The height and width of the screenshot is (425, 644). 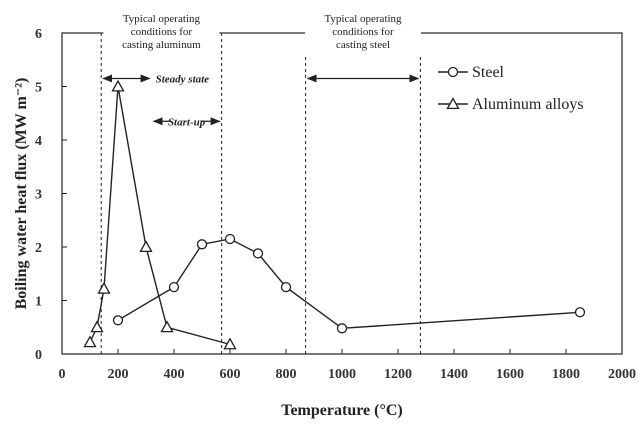 What do you see at coordinates (38, 34) in the screenshot?
I see `y-tick-label: 6` at bounding box center [38, 34].